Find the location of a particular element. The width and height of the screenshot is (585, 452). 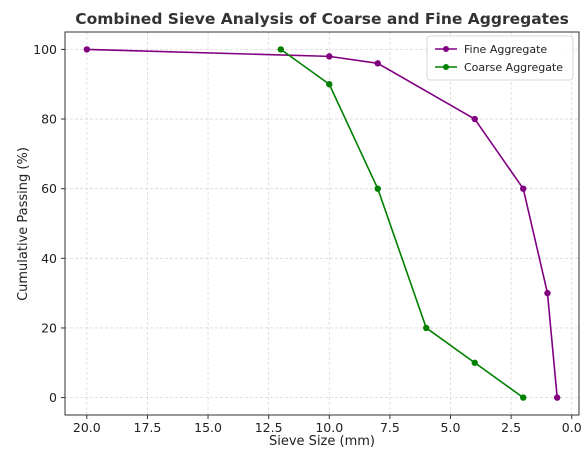

legend-box is located at coordinates (500, 58).